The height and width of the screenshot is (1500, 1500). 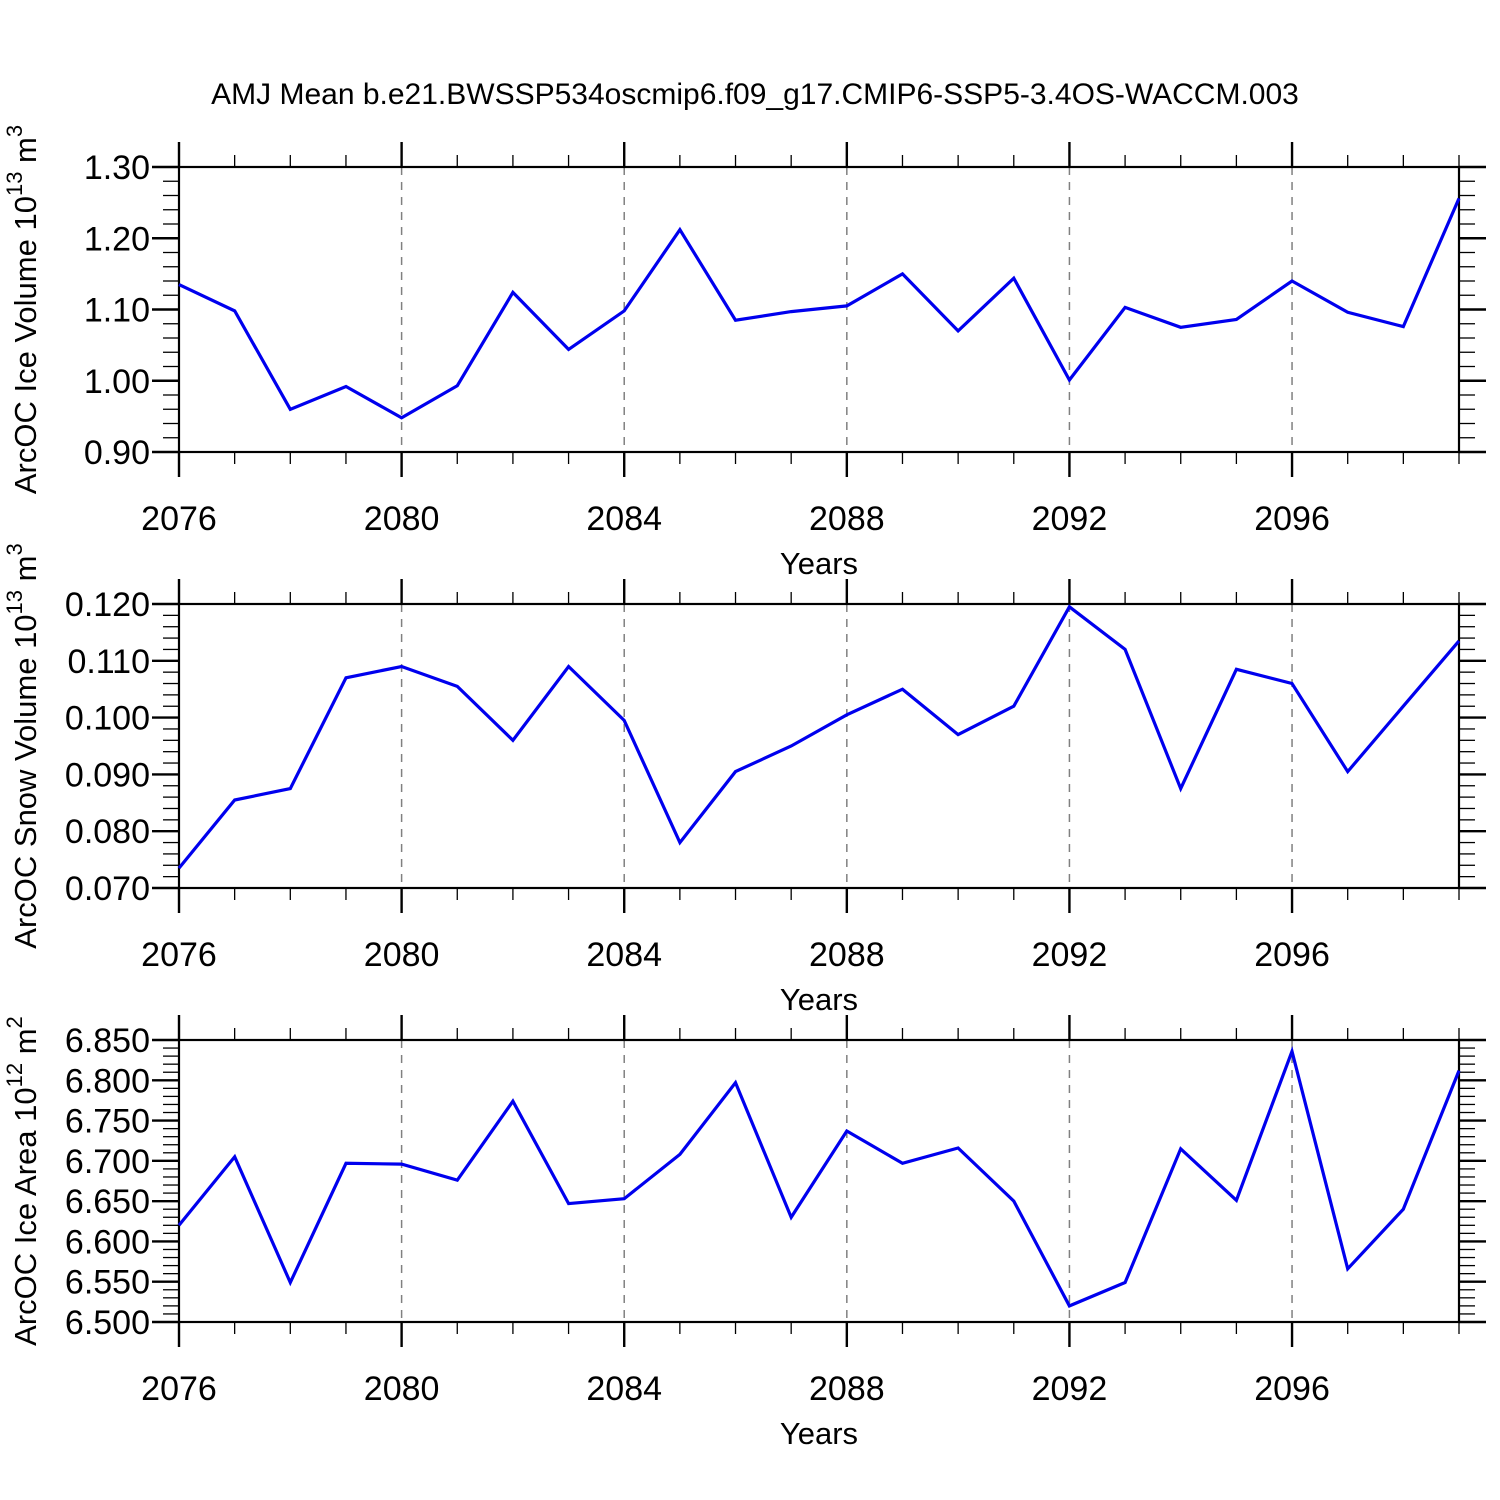 What do you see at coordinates (22, 745) in the screenshot?
I see `y-axis-title: ArcOC Snow Volume 1013 m3` at bounding box center [22, 745].